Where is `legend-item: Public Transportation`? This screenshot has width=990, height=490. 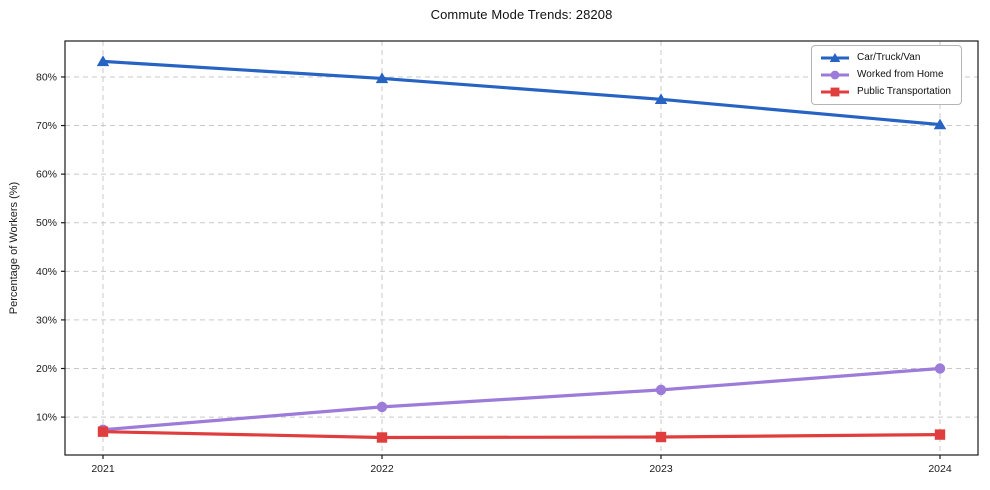
legend-item: Public Transportation is located at coordinates (885, 92).